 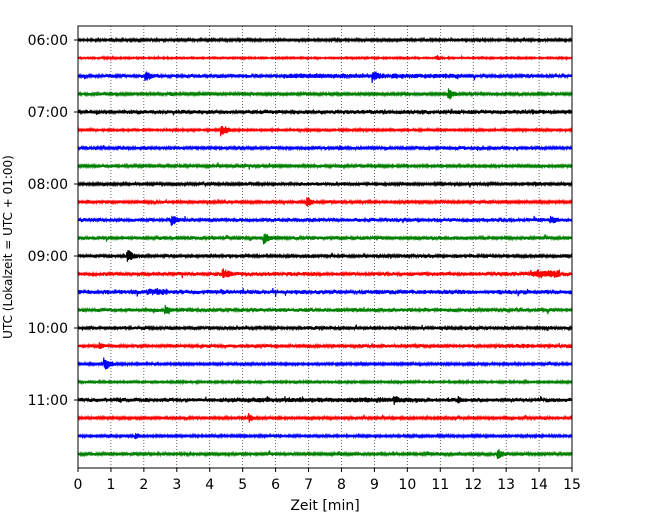 I want to click on x-tick-label: 15, so click(x=572, y=485).